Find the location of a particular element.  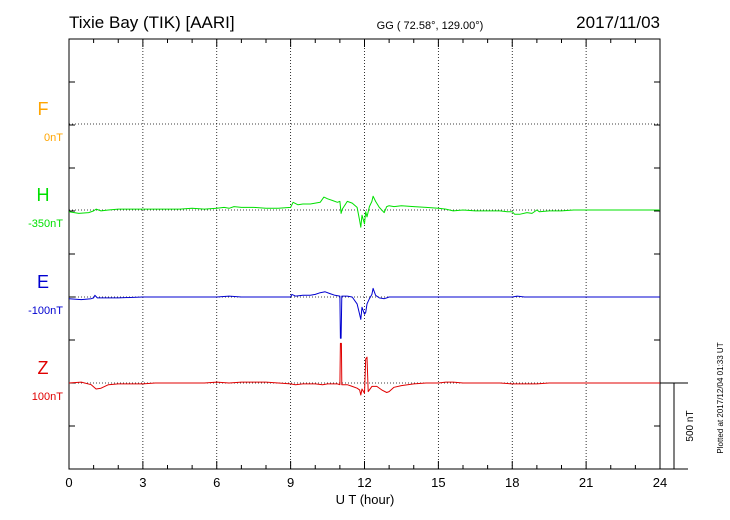

scale-bar: 500 nT is located at coordinates (678, 426).